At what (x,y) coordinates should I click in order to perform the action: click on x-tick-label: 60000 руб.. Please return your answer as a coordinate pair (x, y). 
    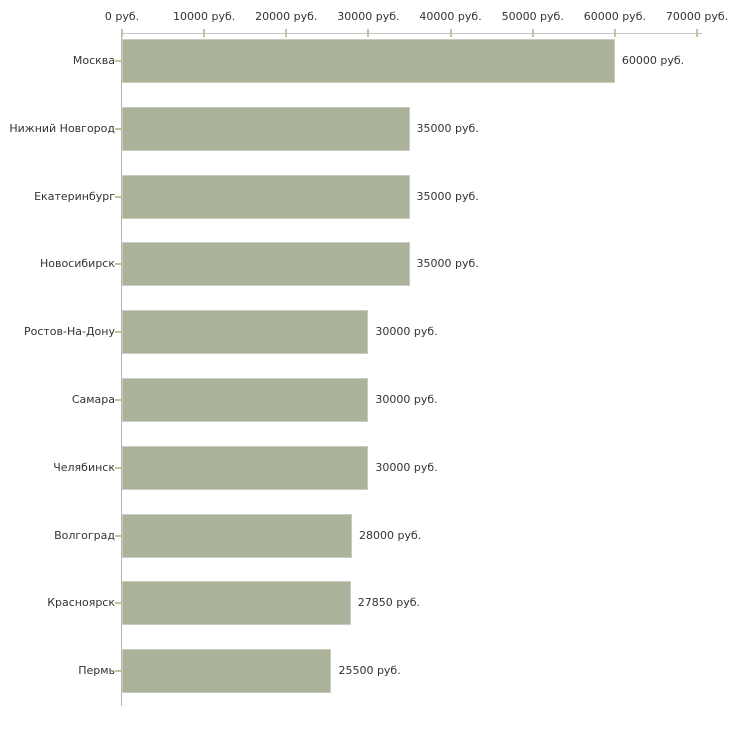
    Looking at the image, I should click on (614, 16).